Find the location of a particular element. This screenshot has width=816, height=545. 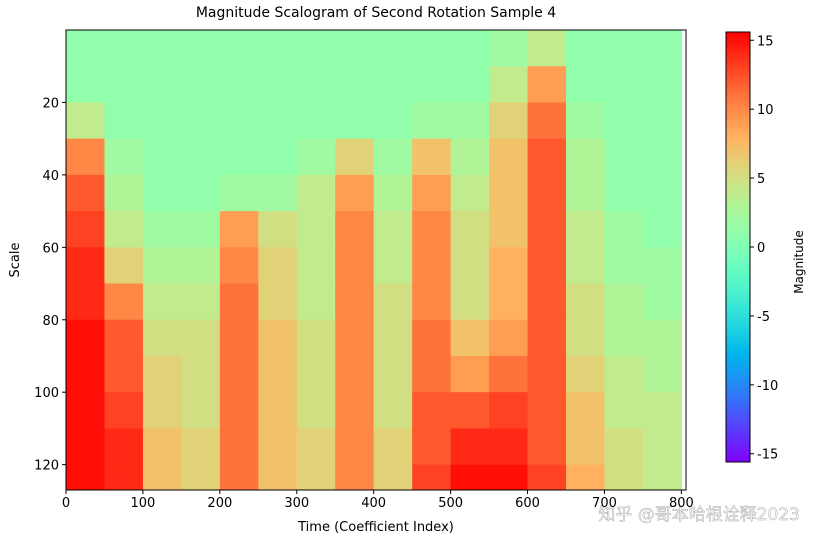

y-tick-label: 20 is located at coordinates (50, 103).